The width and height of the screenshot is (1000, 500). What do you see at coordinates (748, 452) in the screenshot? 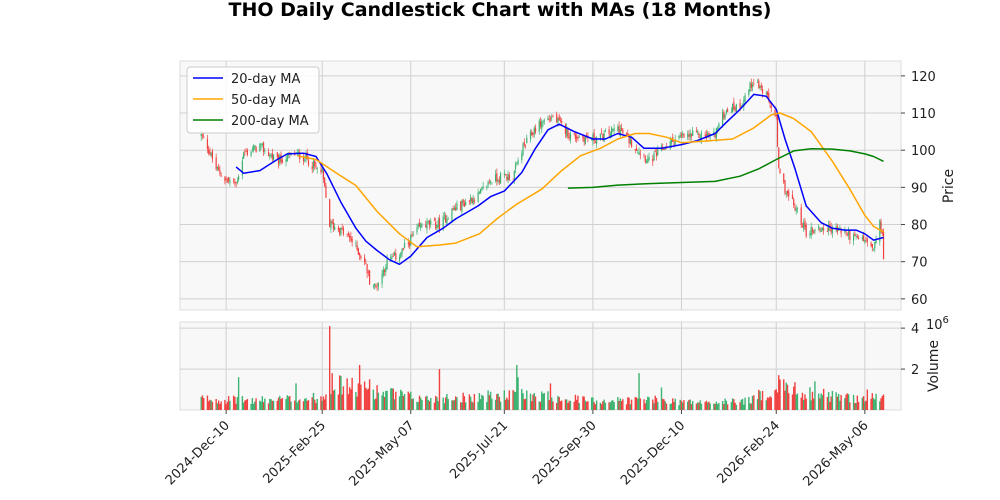
I see `date-tick-label: 2026-Feb-24` at bounding box center [748, 452].